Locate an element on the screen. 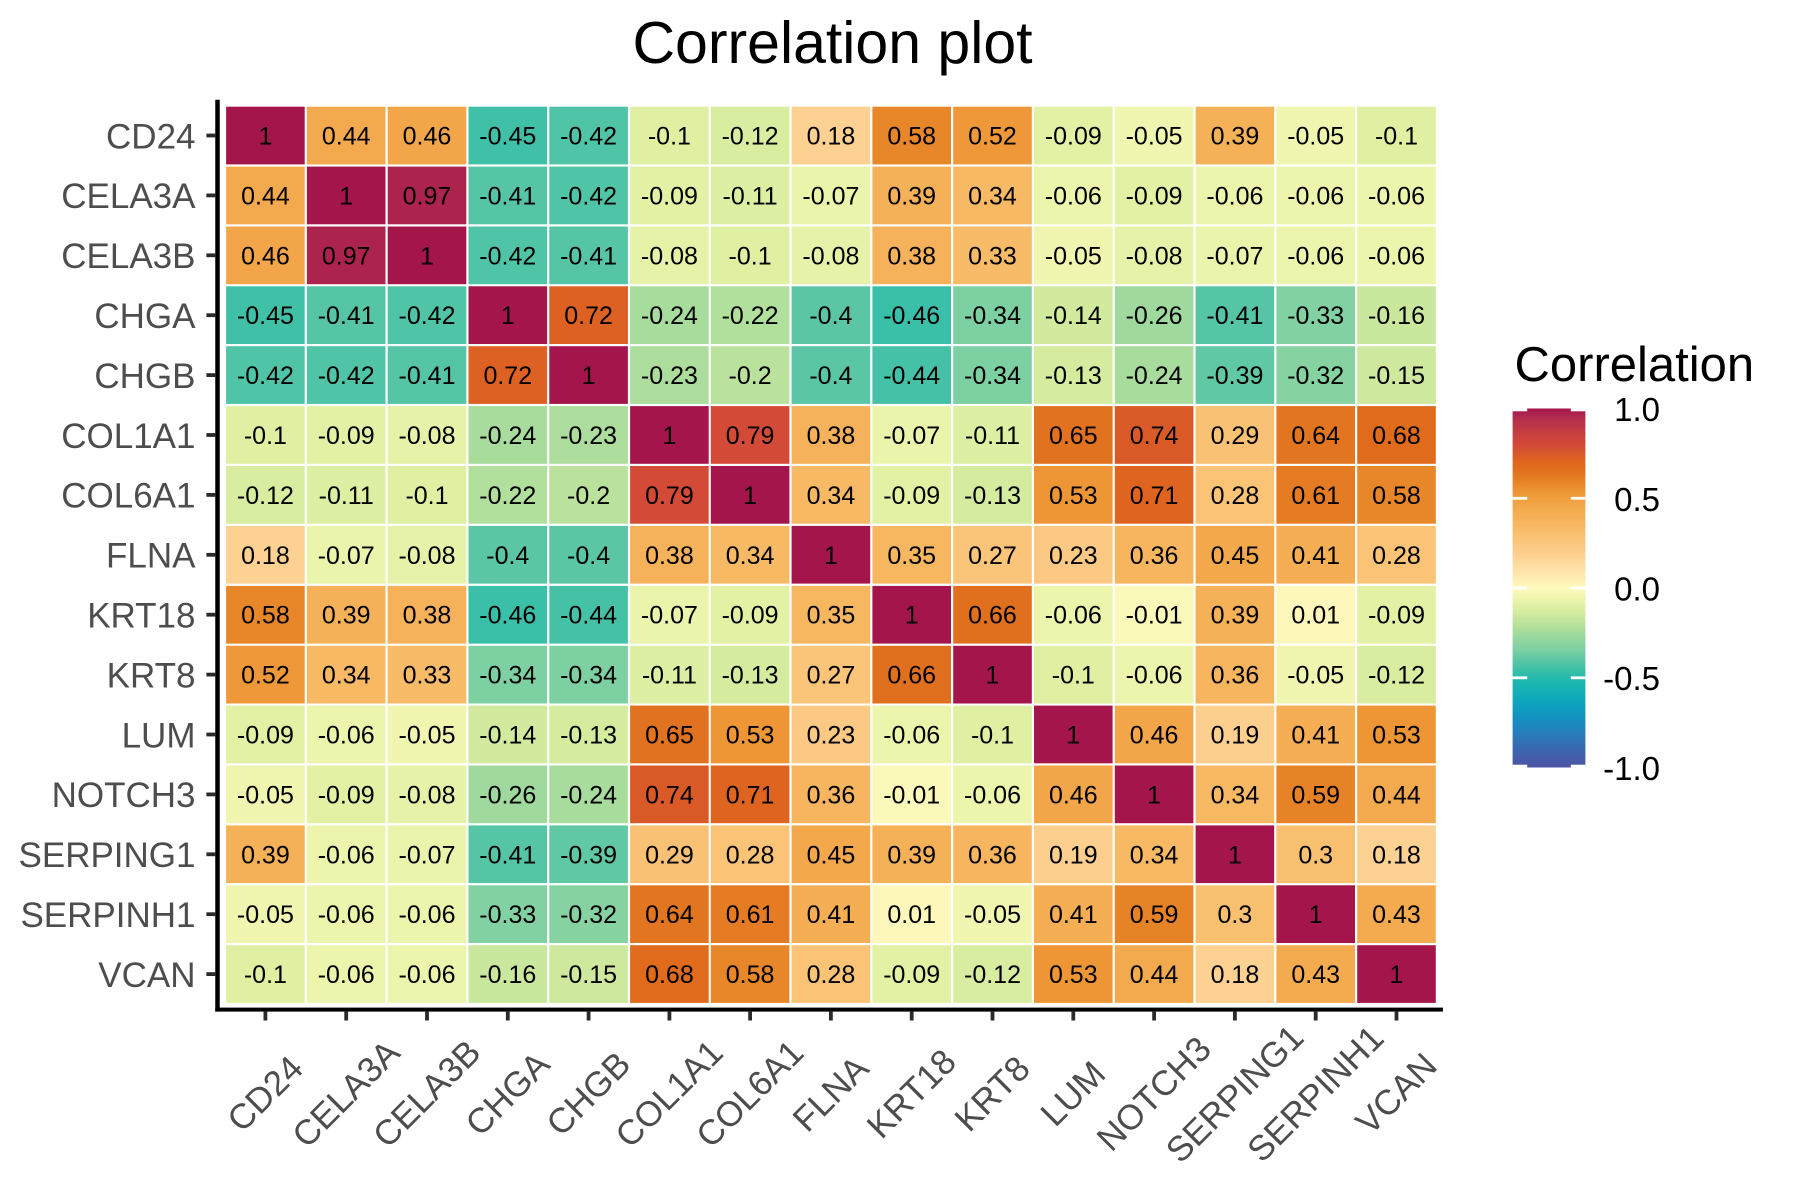 The width and height of the screenshot is (1800, 1200). svg-text: -0.26 is located at coordinates (1154, 316).